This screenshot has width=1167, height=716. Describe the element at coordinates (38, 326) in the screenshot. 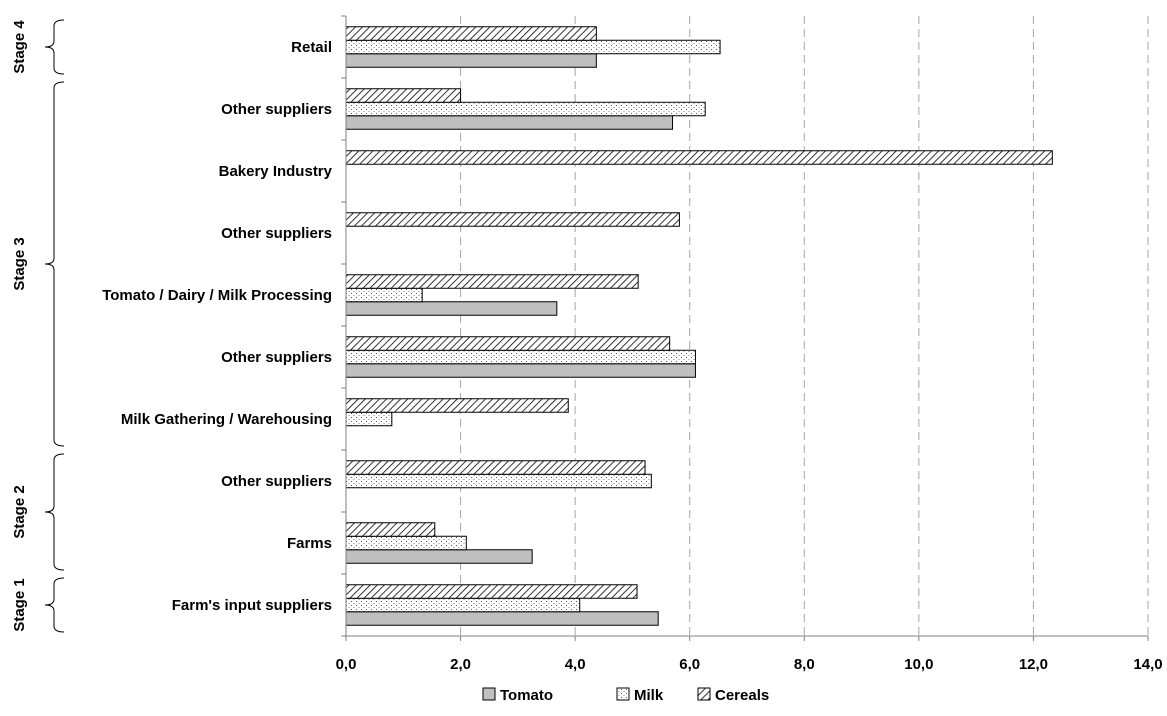

I see `stage-annotations: Stage 1 Stage 2 Stage 3 Stage 4` at that location.